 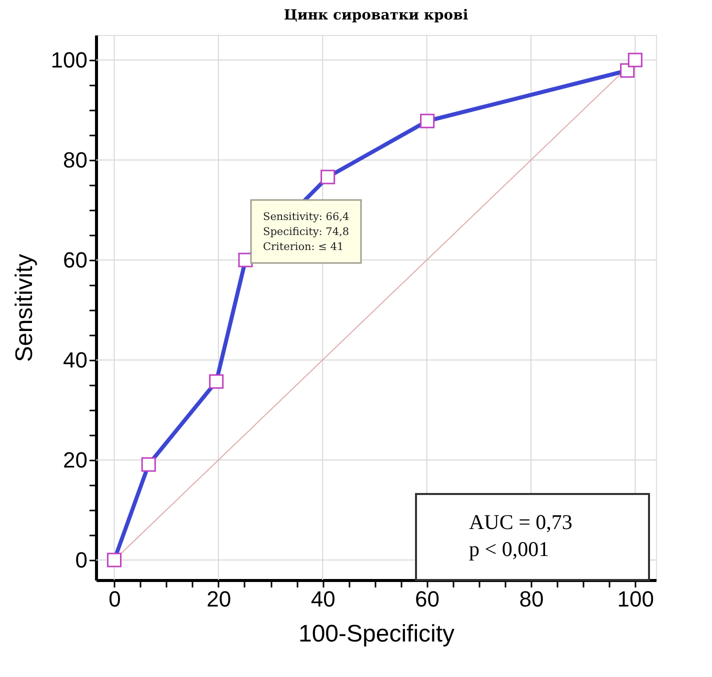 I want to click on y-axis-title: Sensitivity, so click(x=24, y=308).